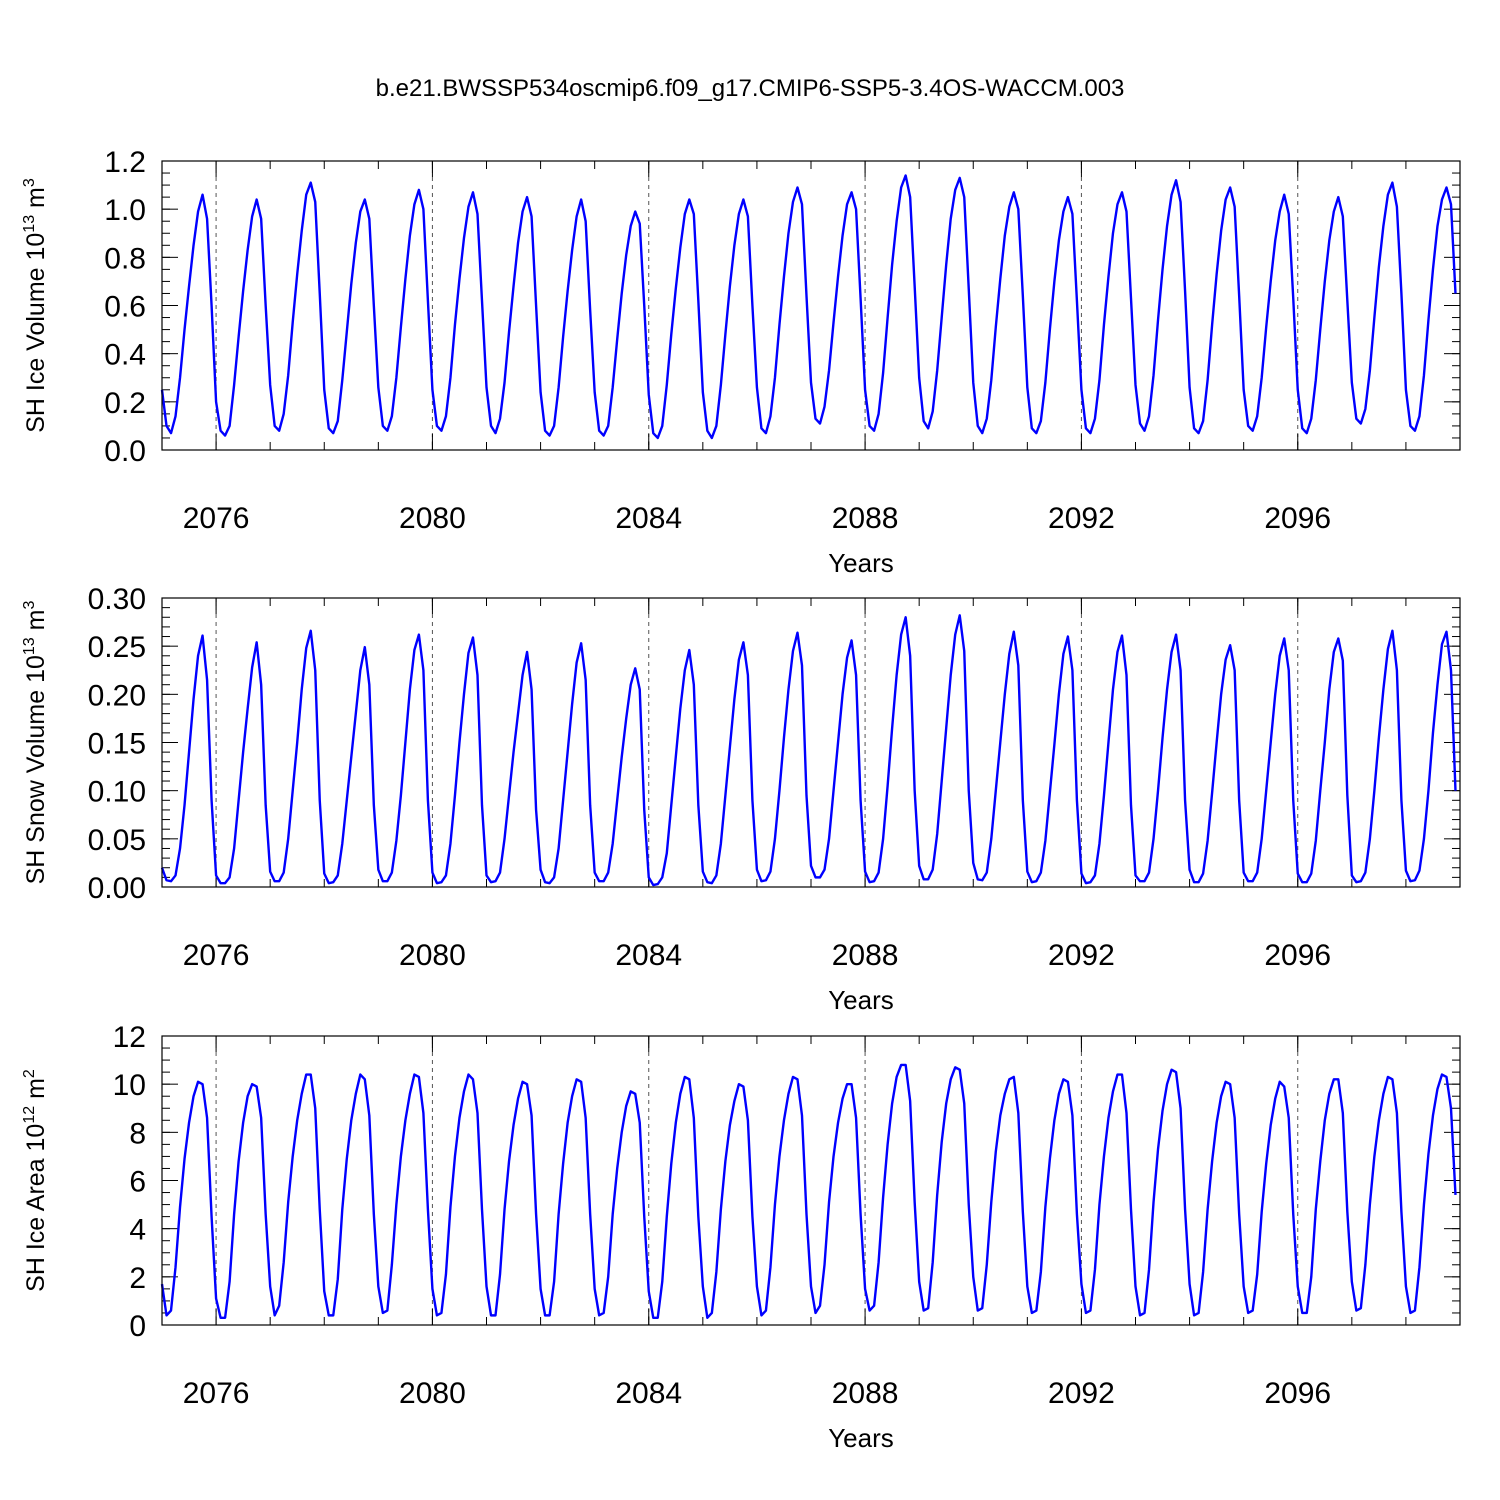  What do you see at coordinates (137, 1182) in the screenshot?
I see `y-tick-label: 6` at bounding box center [137, 1182].